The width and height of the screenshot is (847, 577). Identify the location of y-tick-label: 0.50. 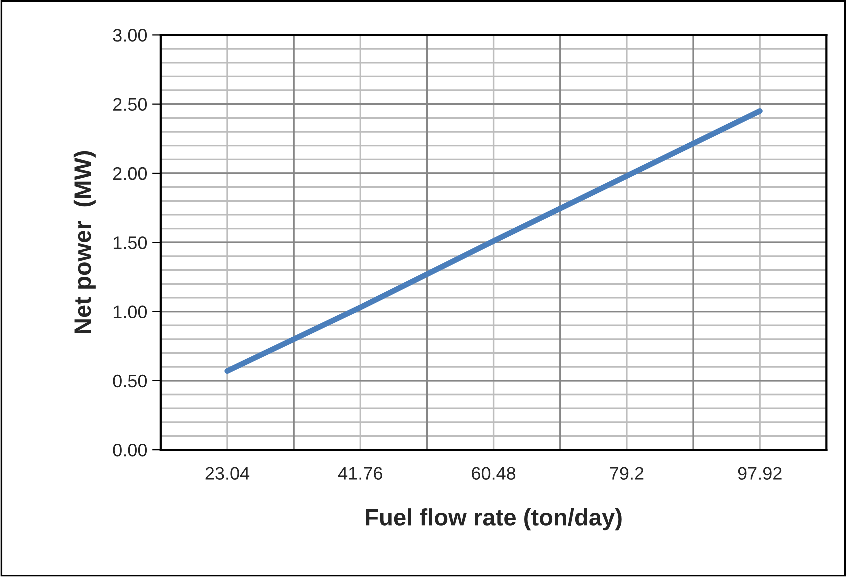
(130, 381).